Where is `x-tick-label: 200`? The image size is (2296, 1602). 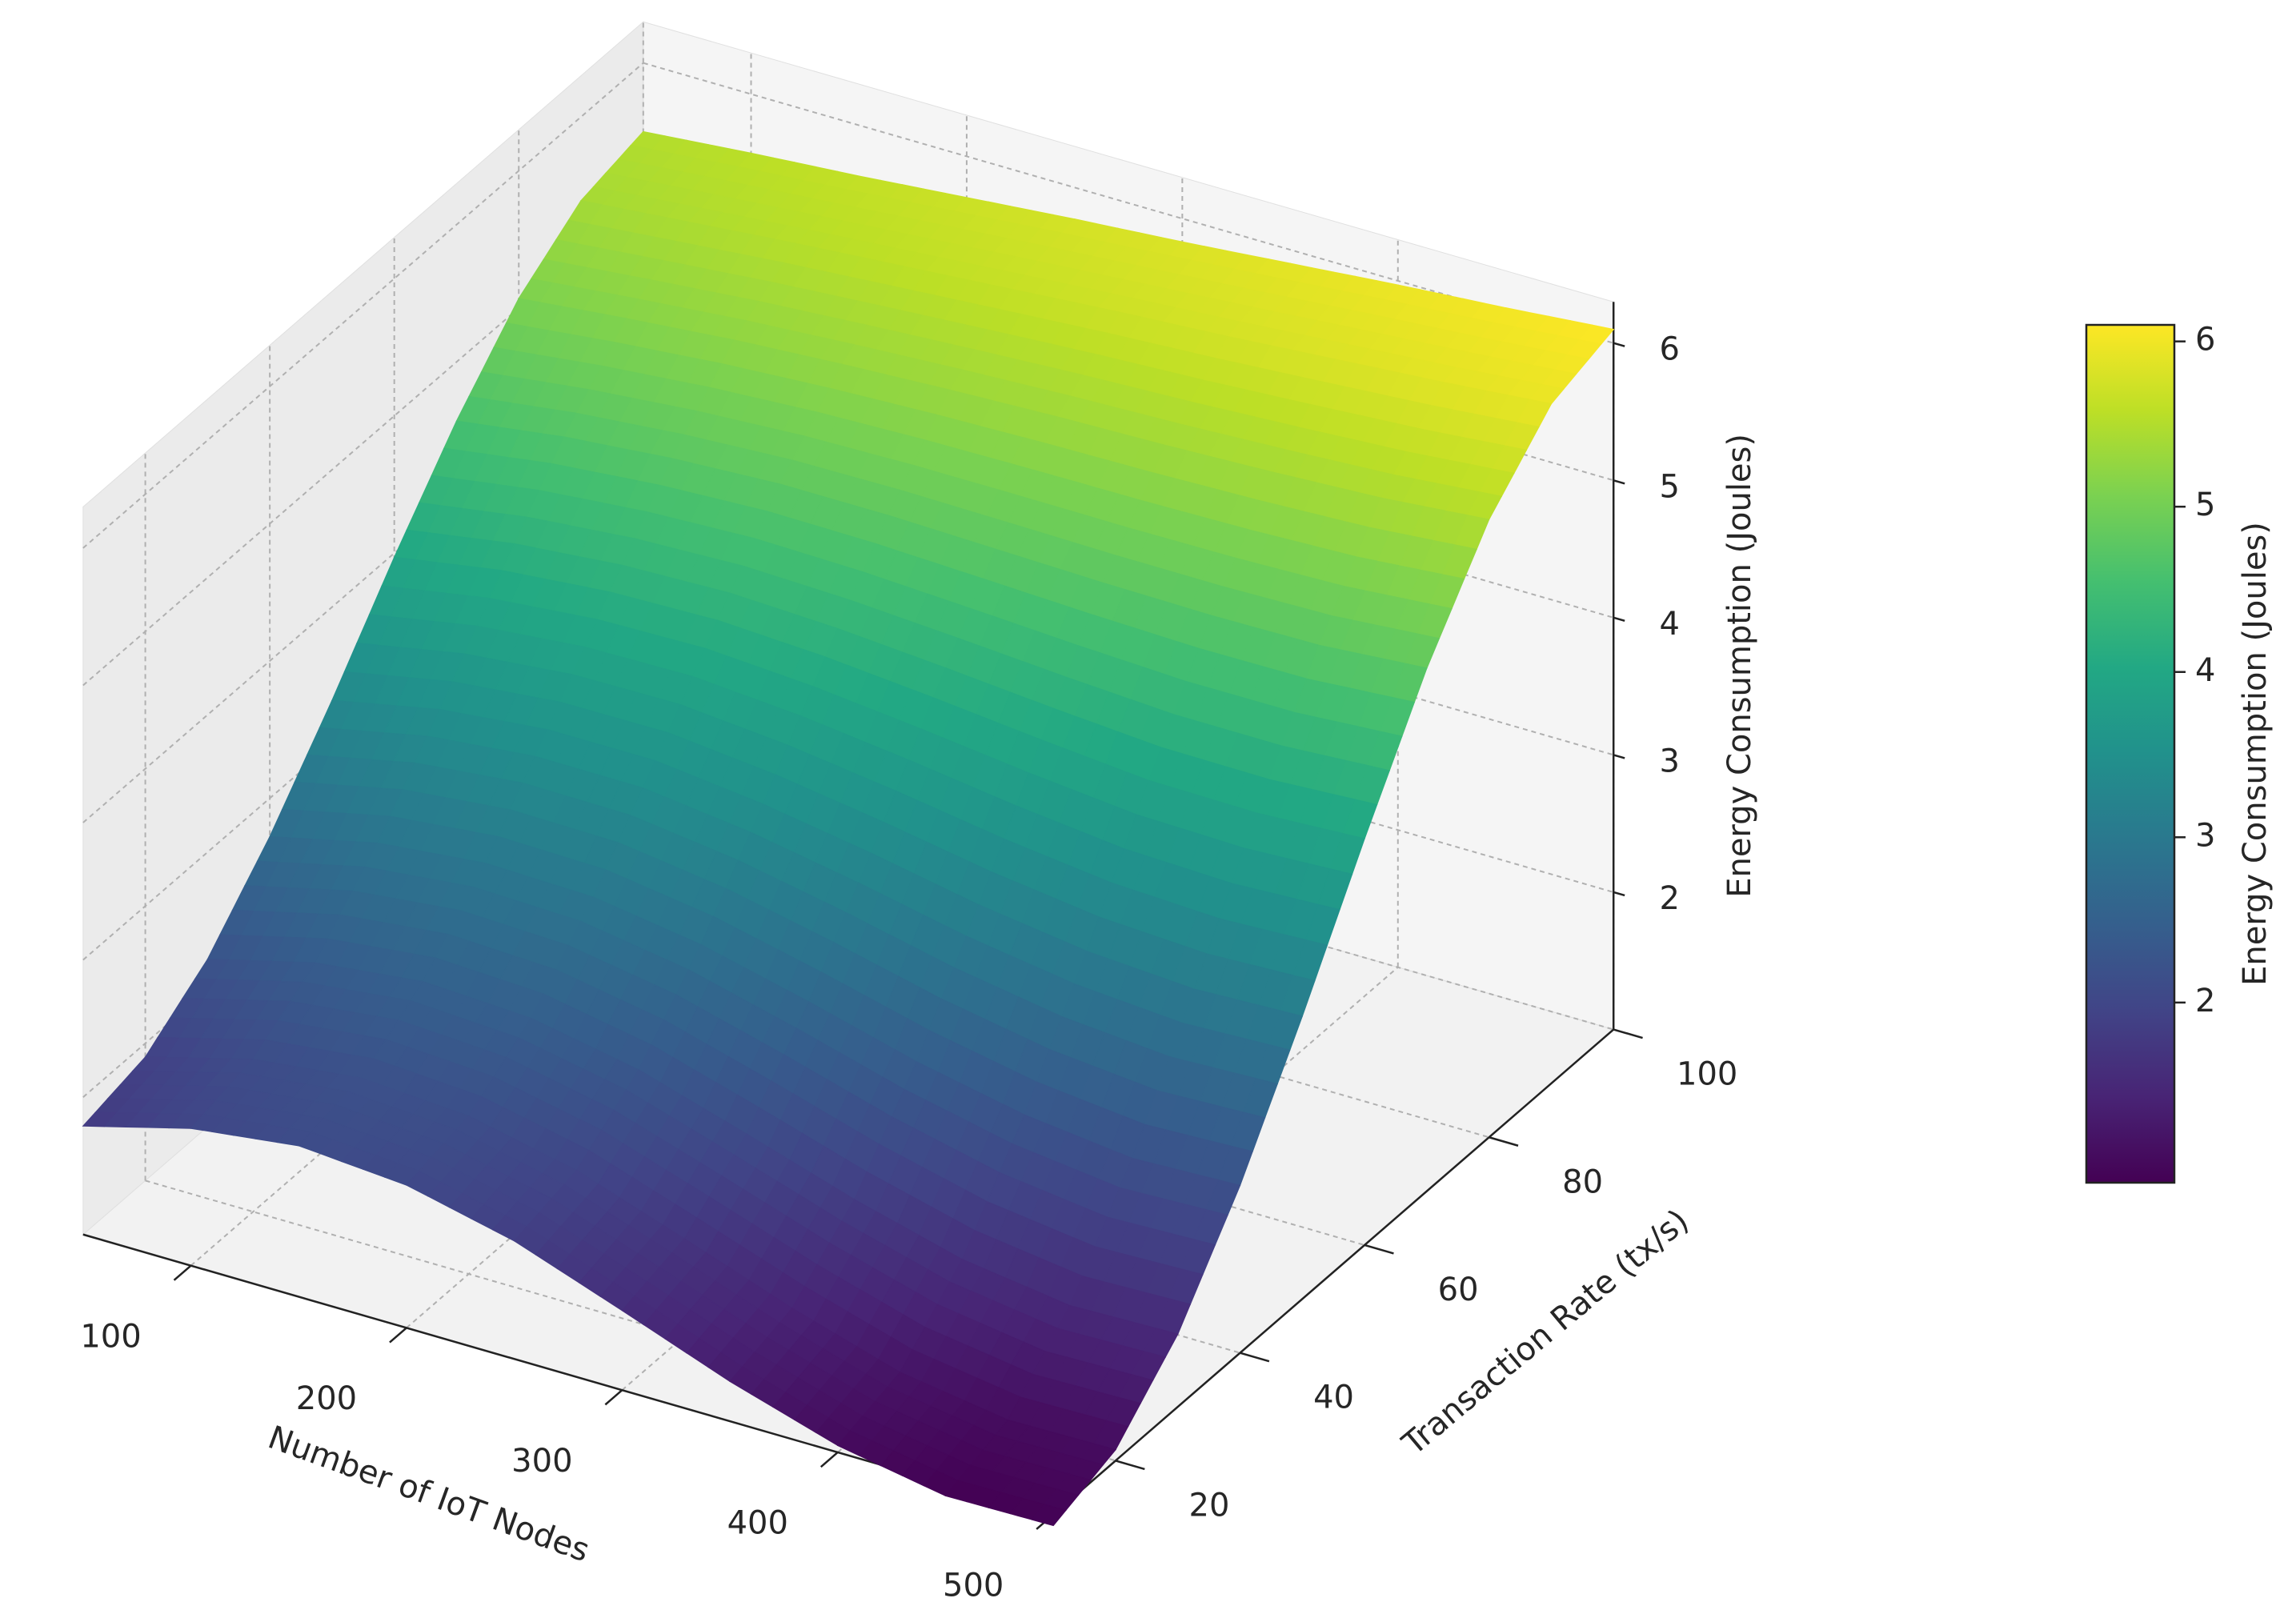 x-tick-label: 200 is located at coordinates (326, 1398).